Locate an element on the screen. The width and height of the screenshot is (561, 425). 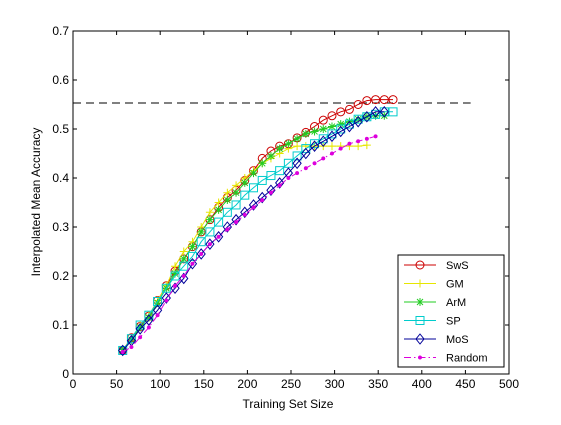
x-tick-label: 350 is located at coordinates (378, 384).